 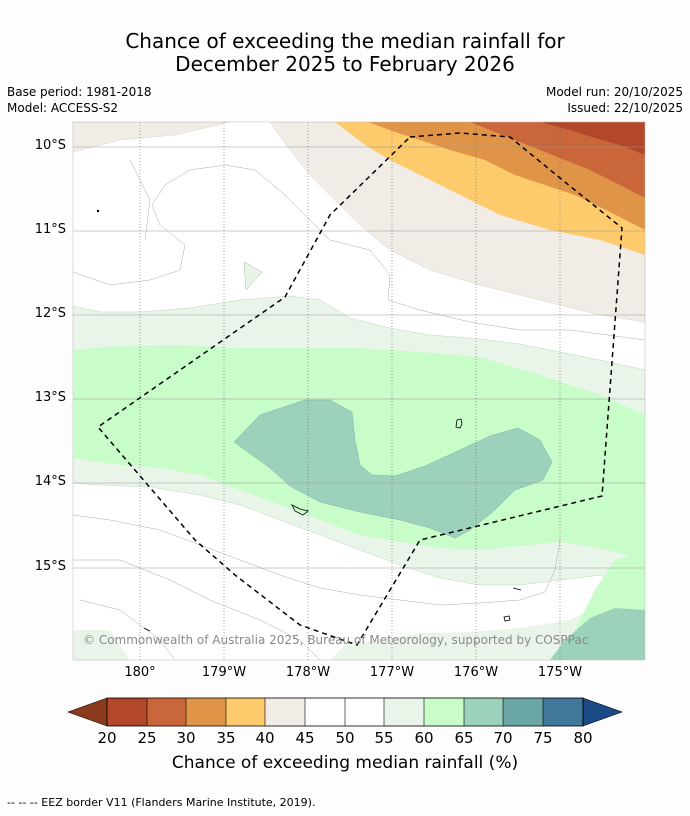 I want to click on colorbar-dividers, so click(x=345, y=712).